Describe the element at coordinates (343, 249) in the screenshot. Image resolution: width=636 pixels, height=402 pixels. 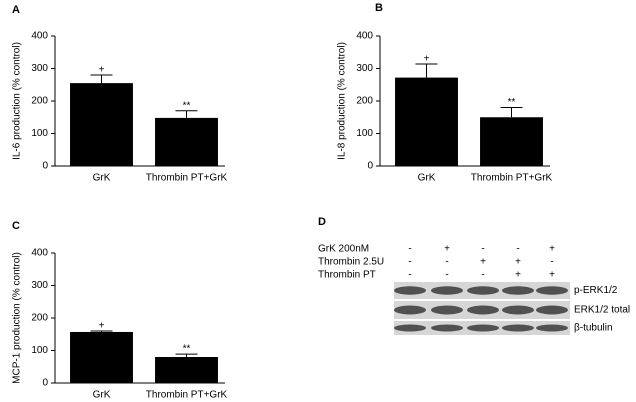
I see `condition-label: GrK 200nM` at that location.